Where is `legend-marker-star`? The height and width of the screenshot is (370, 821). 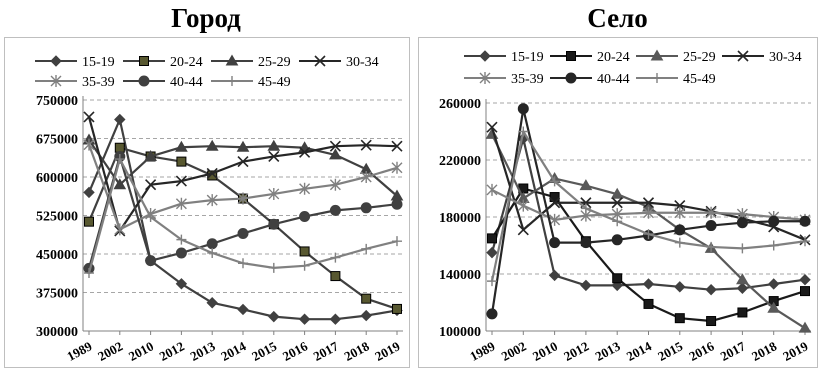 legend-marker-star is located at coordinates (56, 81).